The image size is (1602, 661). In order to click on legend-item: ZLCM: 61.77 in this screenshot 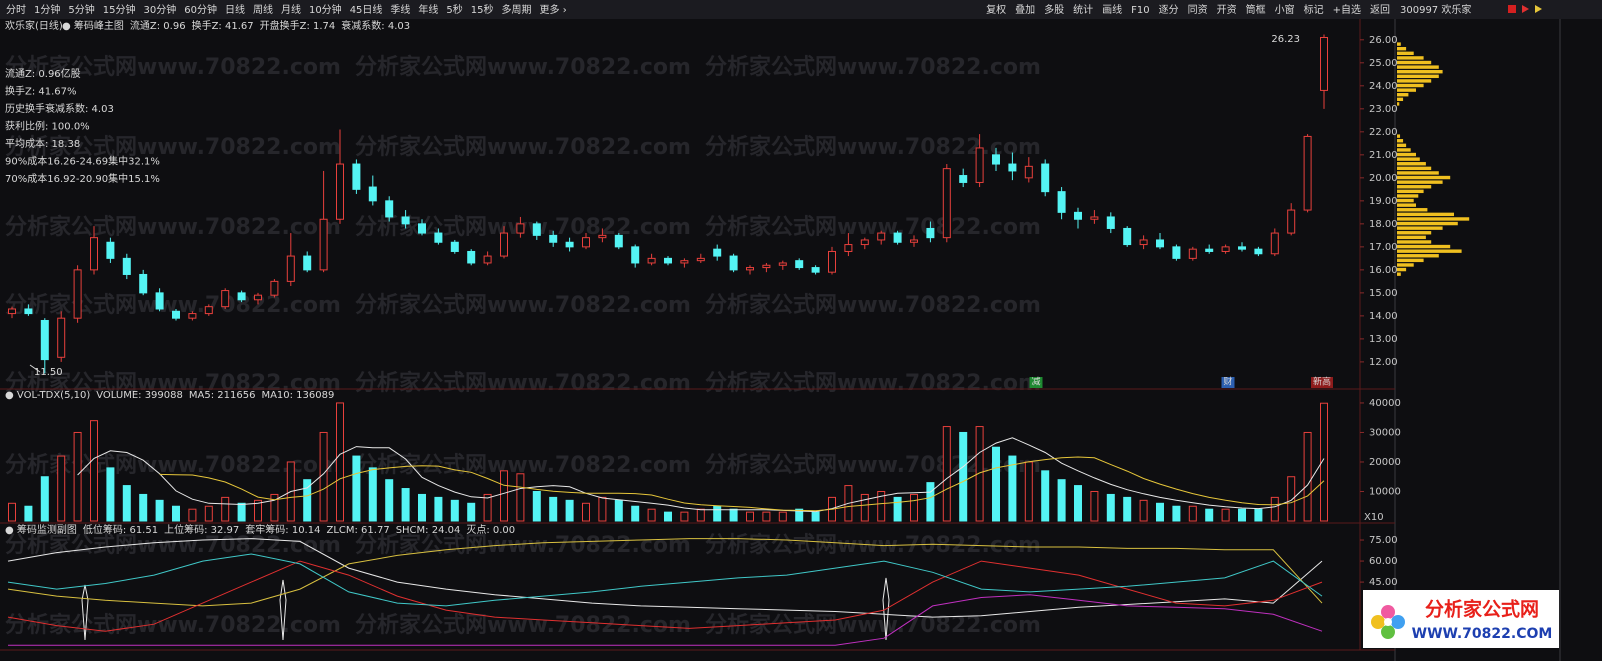, I will do `click(357, 530)`.